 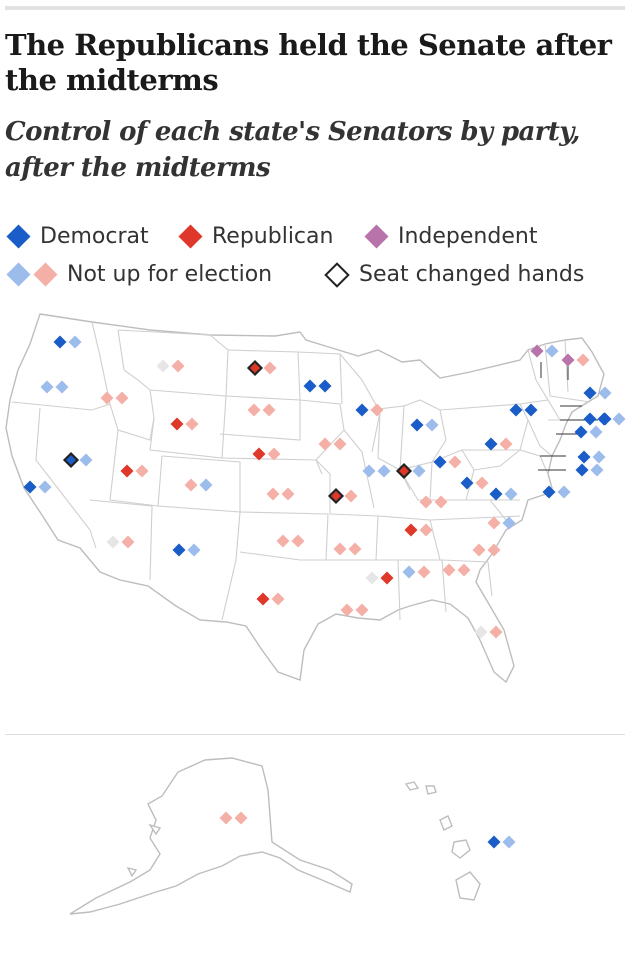 I want to click on inset-map, so click(x=292, y=836).